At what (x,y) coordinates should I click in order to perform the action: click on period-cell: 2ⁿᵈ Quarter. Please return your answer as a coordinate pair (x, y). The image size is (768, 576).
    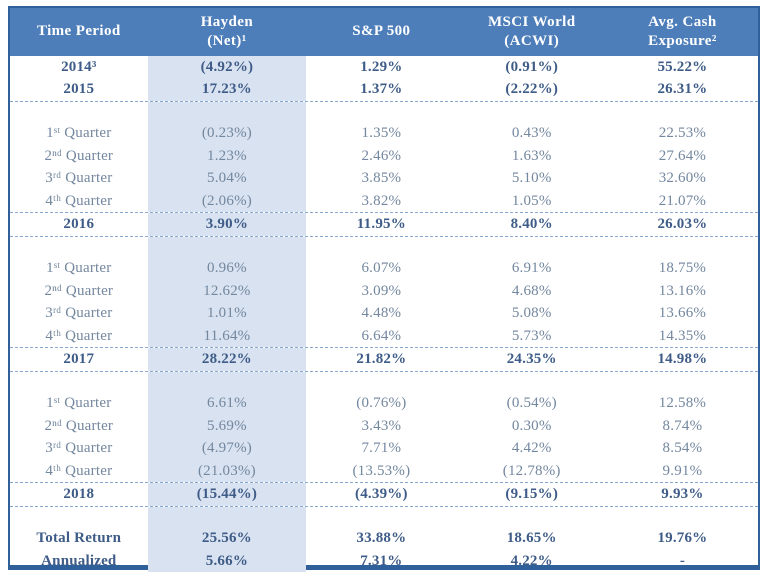
    Looking at the image, I should click on (79, 425).